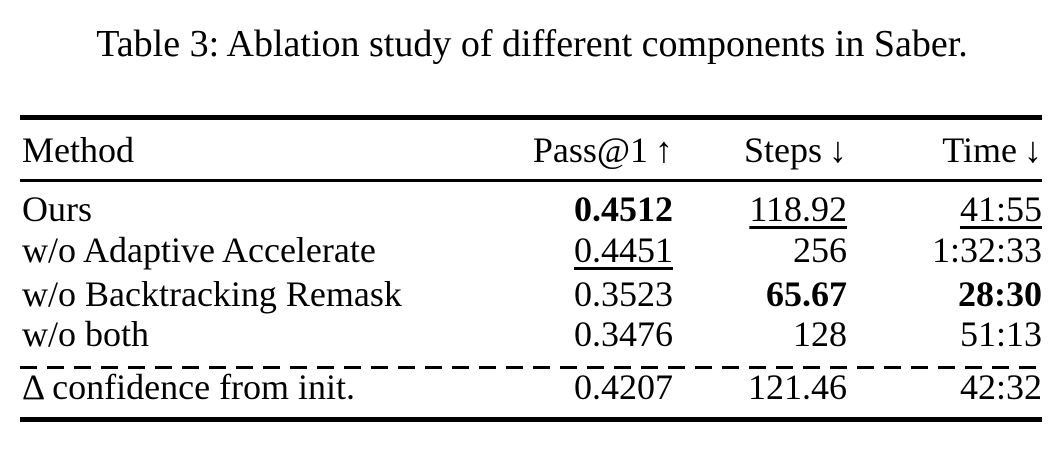 This screenshot has width=1064, height=464. I want to click on pass1-value: 0.4207, so click(623, 386).